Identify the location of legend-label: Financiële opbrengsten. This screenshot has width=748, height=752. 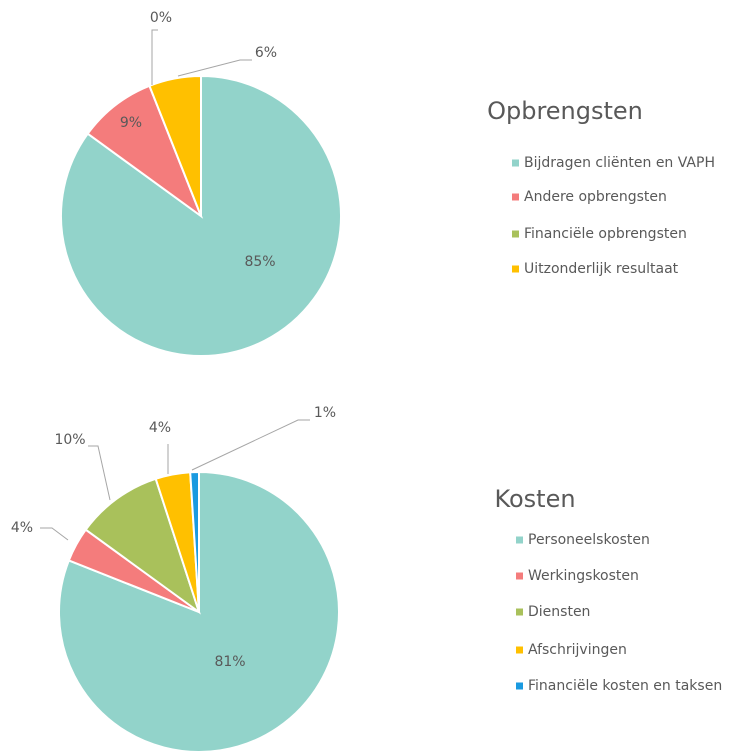
(605, 234).